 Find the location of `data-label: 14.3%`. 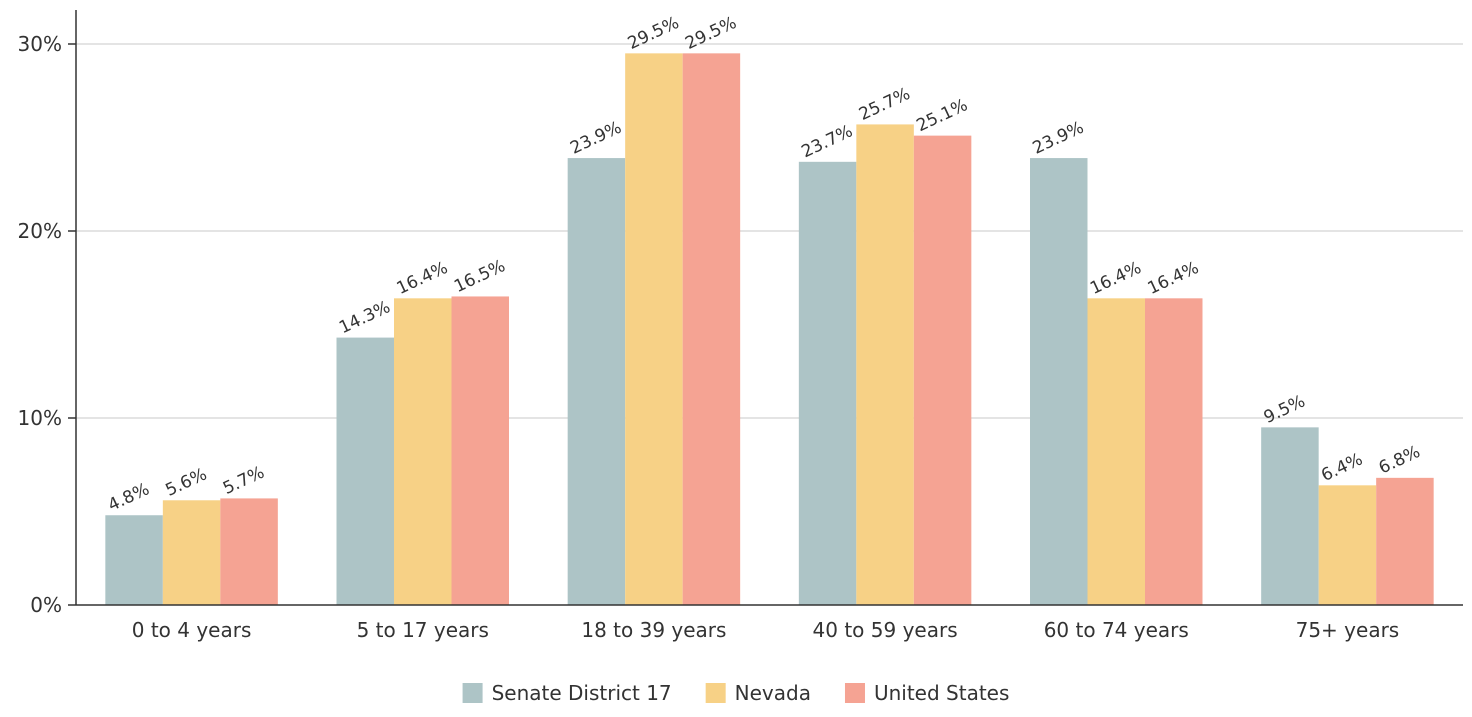

data-label: 14.3% is located at coordinates (364, 317).